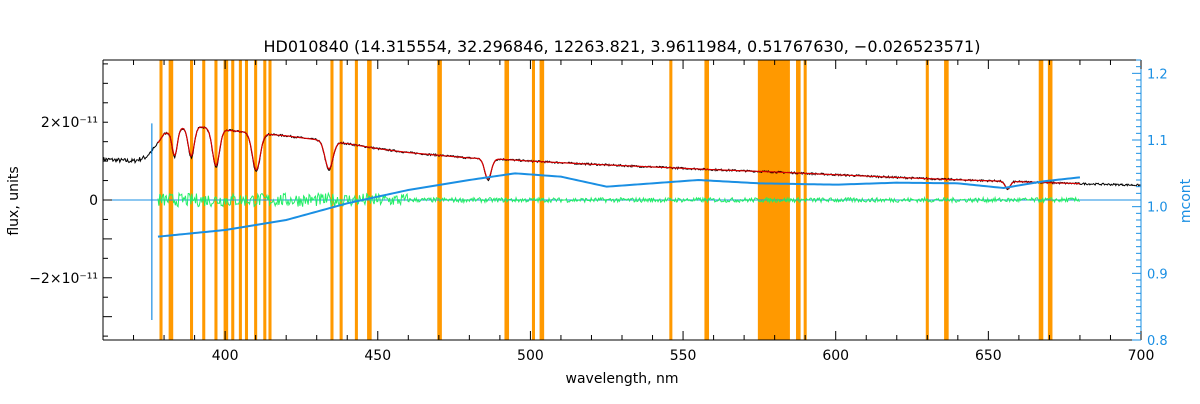 Image resolution: width=1200 pixels, height=404 pixels. Describe the element at coordinates (93, 201) in the screenshot. I see `y-tick-label: 0` at that location.